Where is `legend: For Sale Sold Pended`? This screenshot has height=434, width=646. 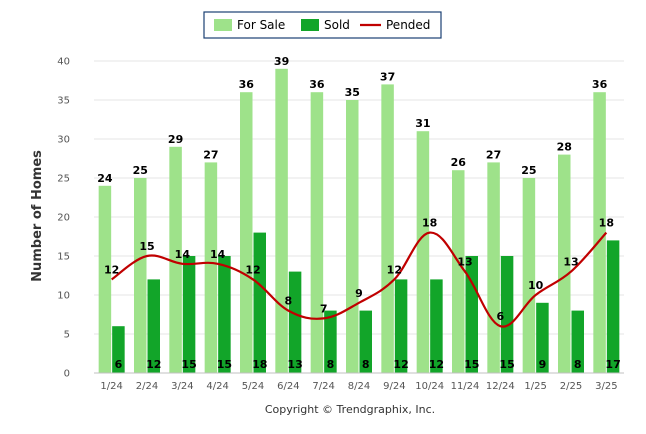 legend: For Sale Sold Pended is located at coordinates (322, 25).